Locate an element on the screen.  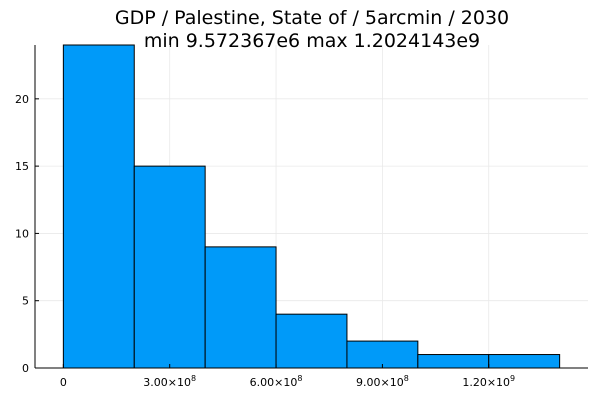
x-tick-label: 0 is located at coordinates (63, 382).